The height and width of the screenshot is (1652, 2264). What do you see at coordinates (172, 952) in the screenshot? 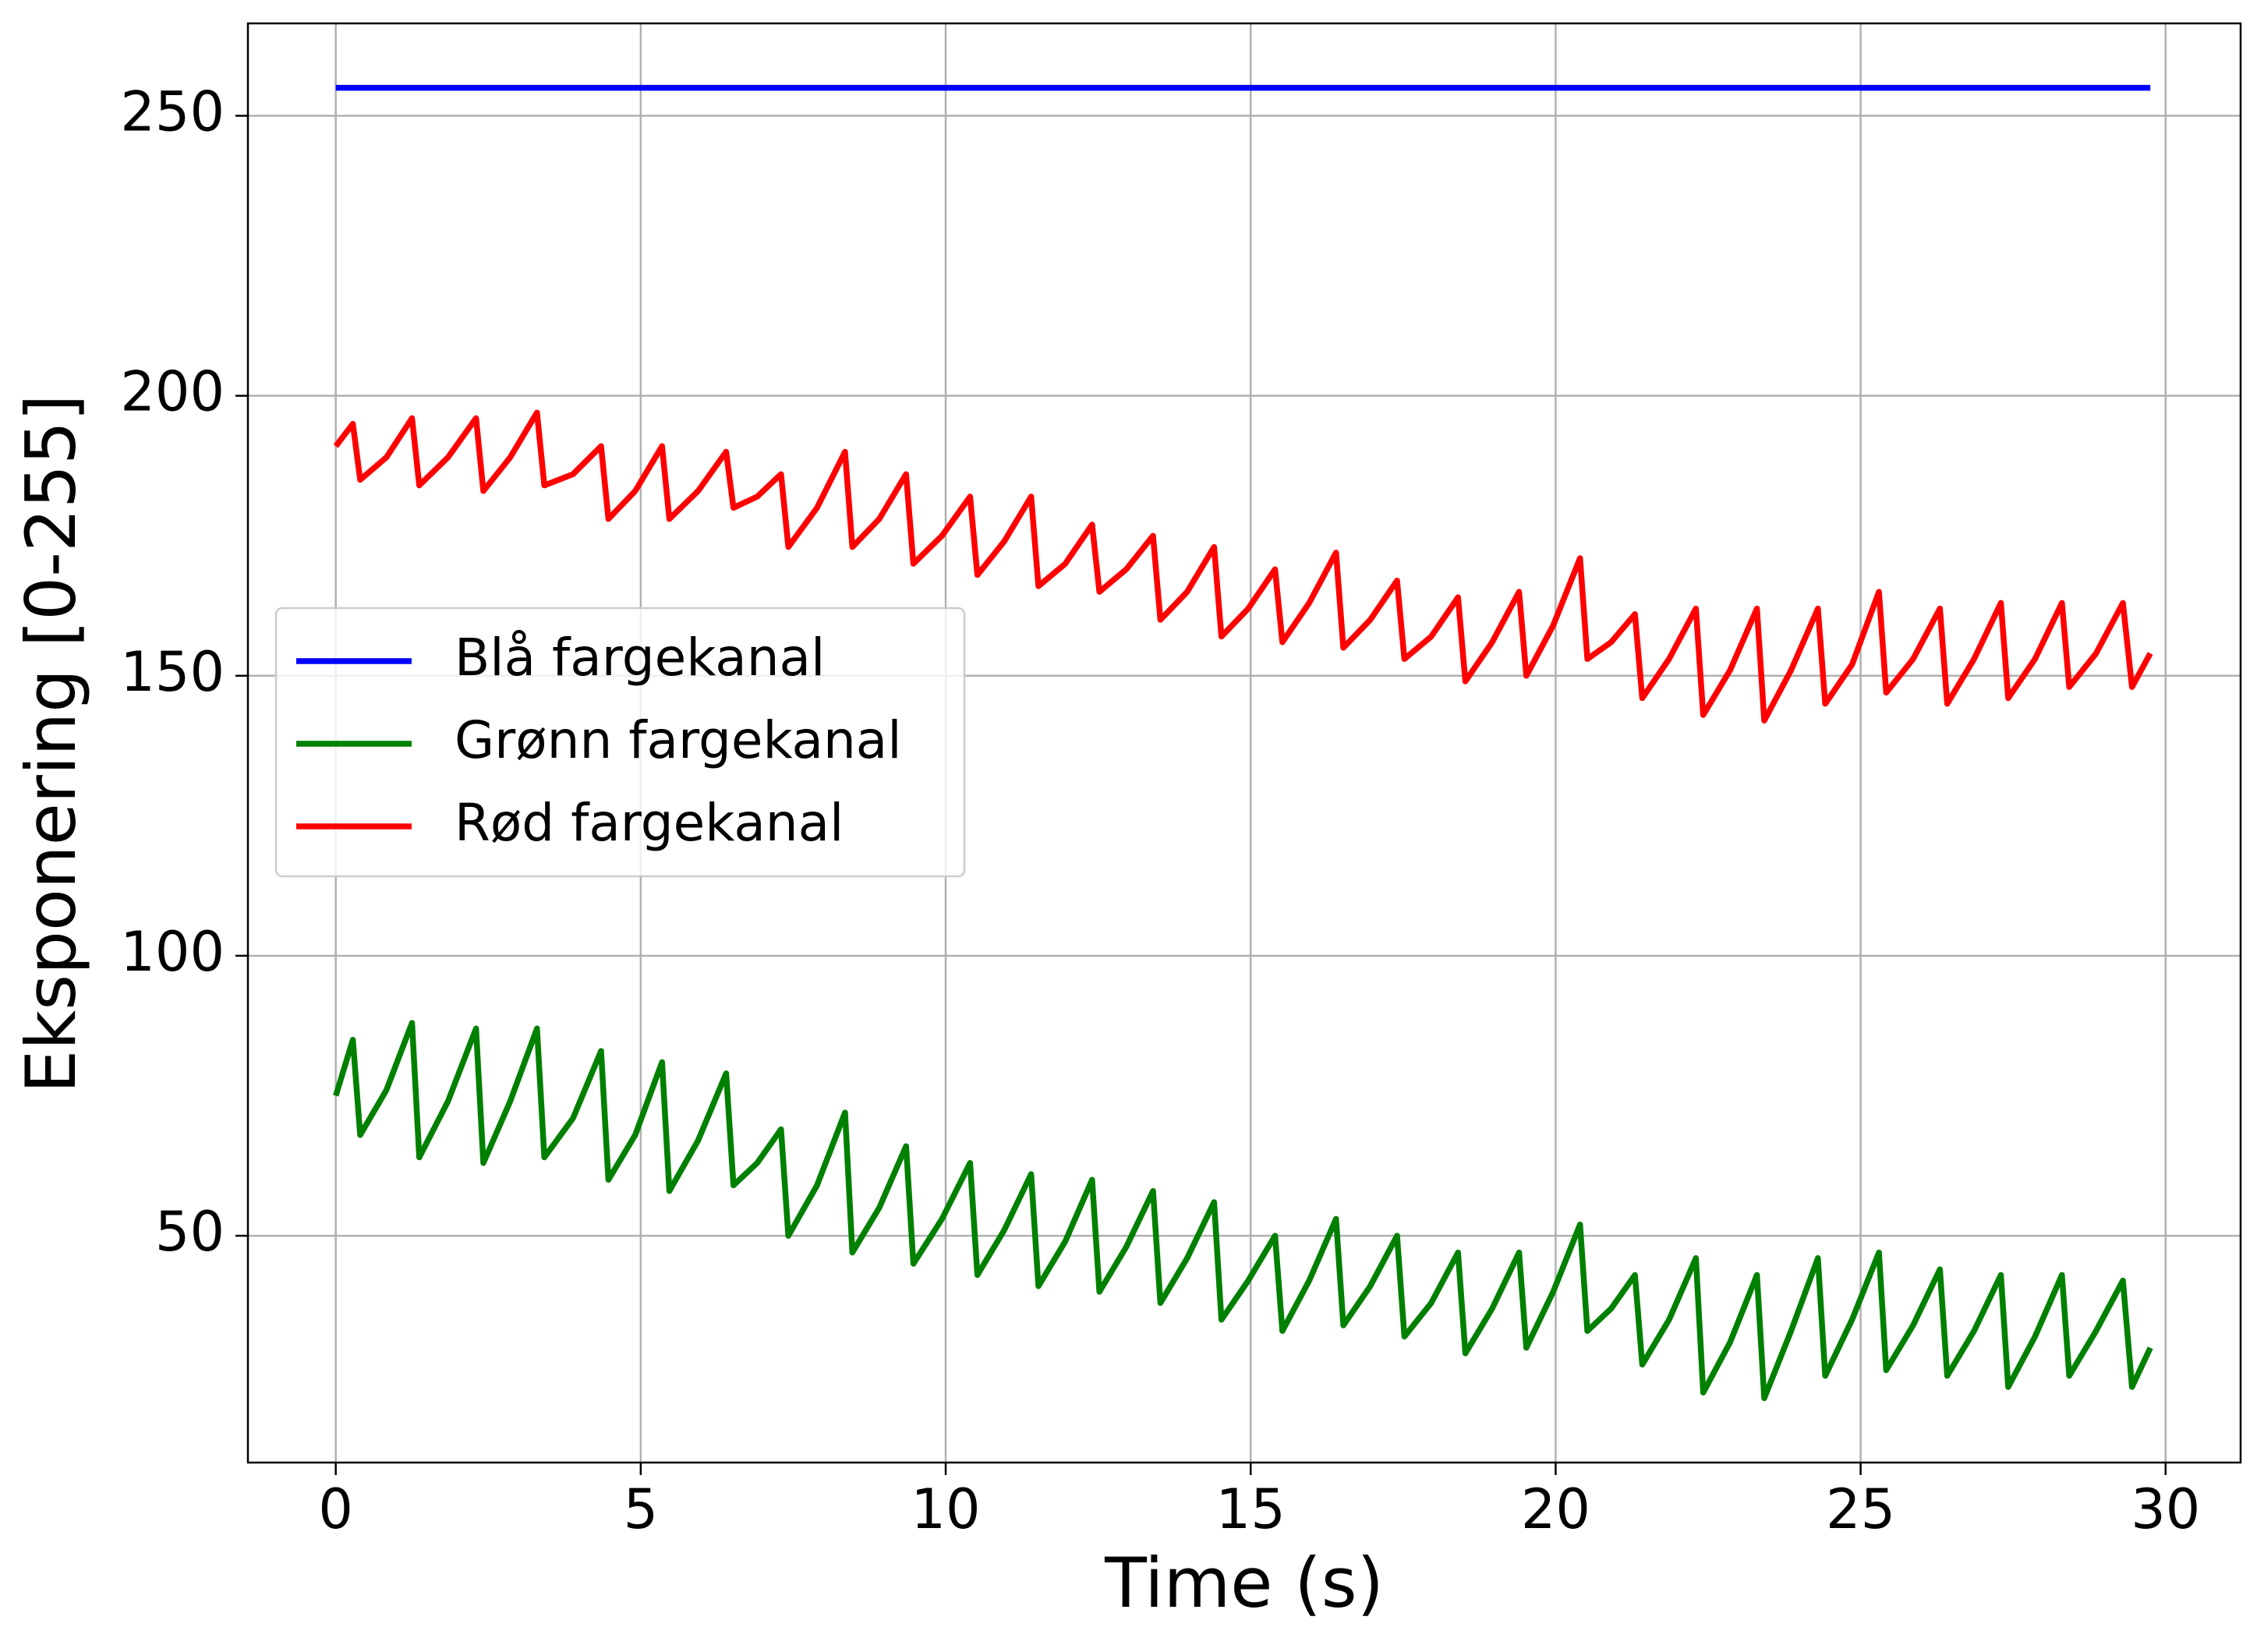
I see `y-tick-label: 100` at bounding box center [172, 952].